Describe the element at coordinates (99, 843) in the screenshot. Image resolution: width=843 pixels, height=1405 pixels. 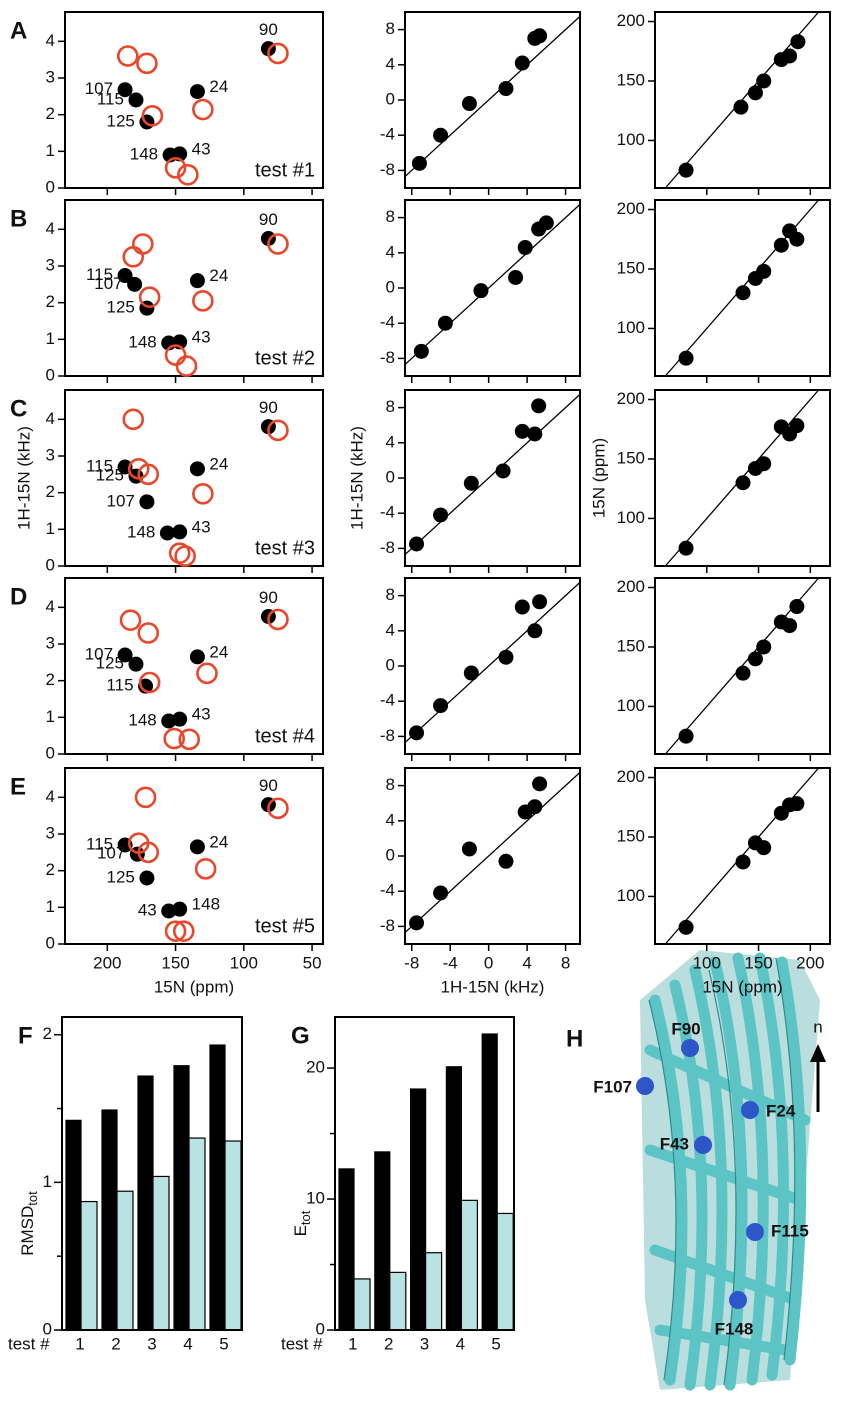
I see `point-label: 115` at that location.